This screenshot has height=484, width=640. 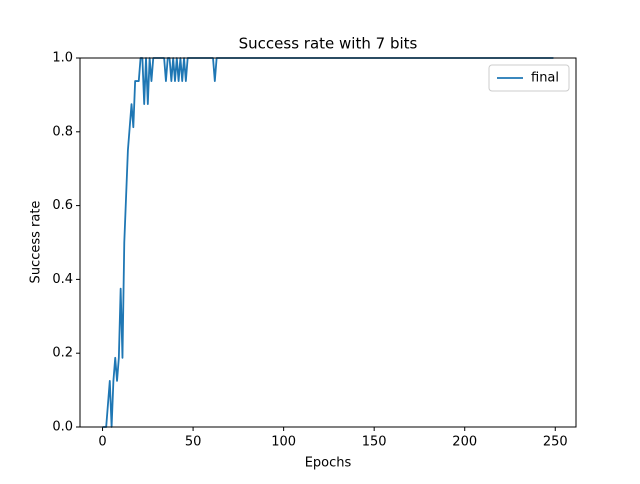 I want to click on y-tick-label: 0.0, so click(x=62, y=427).